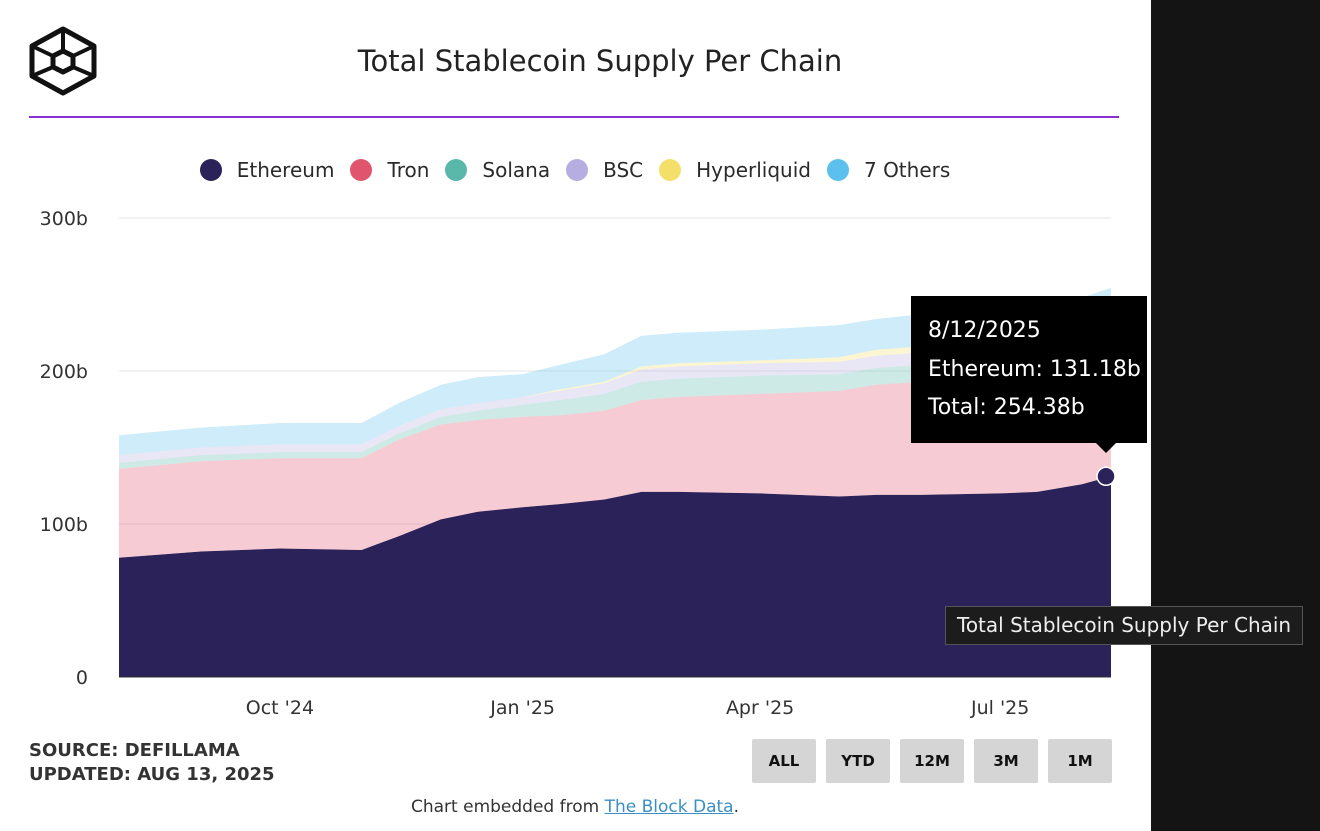 The height and width of the screenshot is (831, 1320). What do you see at coordinates (932, 761) in the screenshot?
I see `range-12m-button: 12M` at bounding box center [932, 761].